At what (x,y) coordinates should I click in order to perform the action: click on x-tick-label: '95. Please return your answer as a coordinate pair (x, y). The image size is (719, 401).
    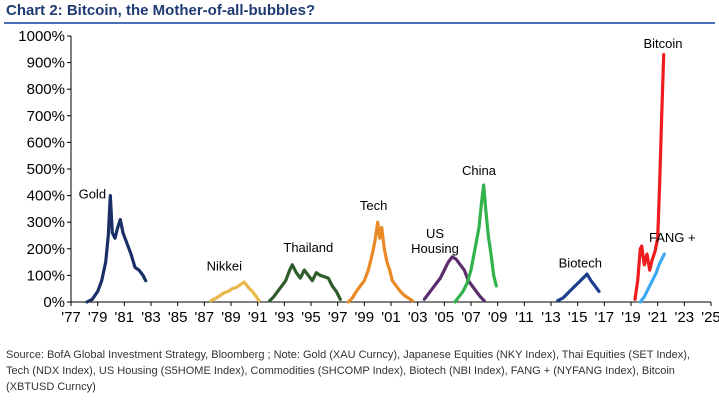
    Looking at the image, I should click on (311, 317).